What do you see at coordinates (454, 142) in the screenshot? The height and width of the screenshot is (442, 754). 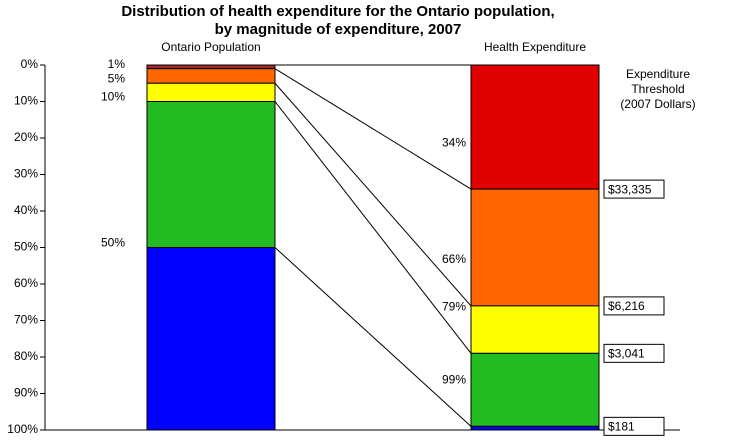 I see `cumulative-label: 34%` at bounding box center [454, 142].